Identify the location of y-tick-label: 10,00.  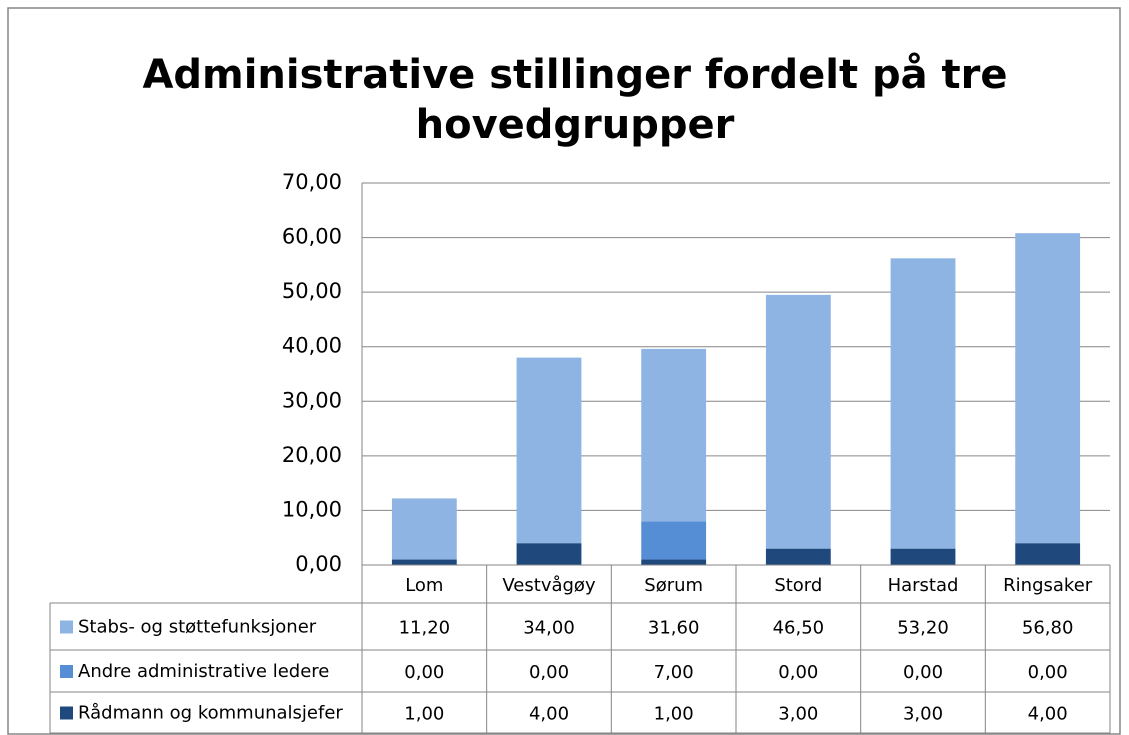
(312, 509).